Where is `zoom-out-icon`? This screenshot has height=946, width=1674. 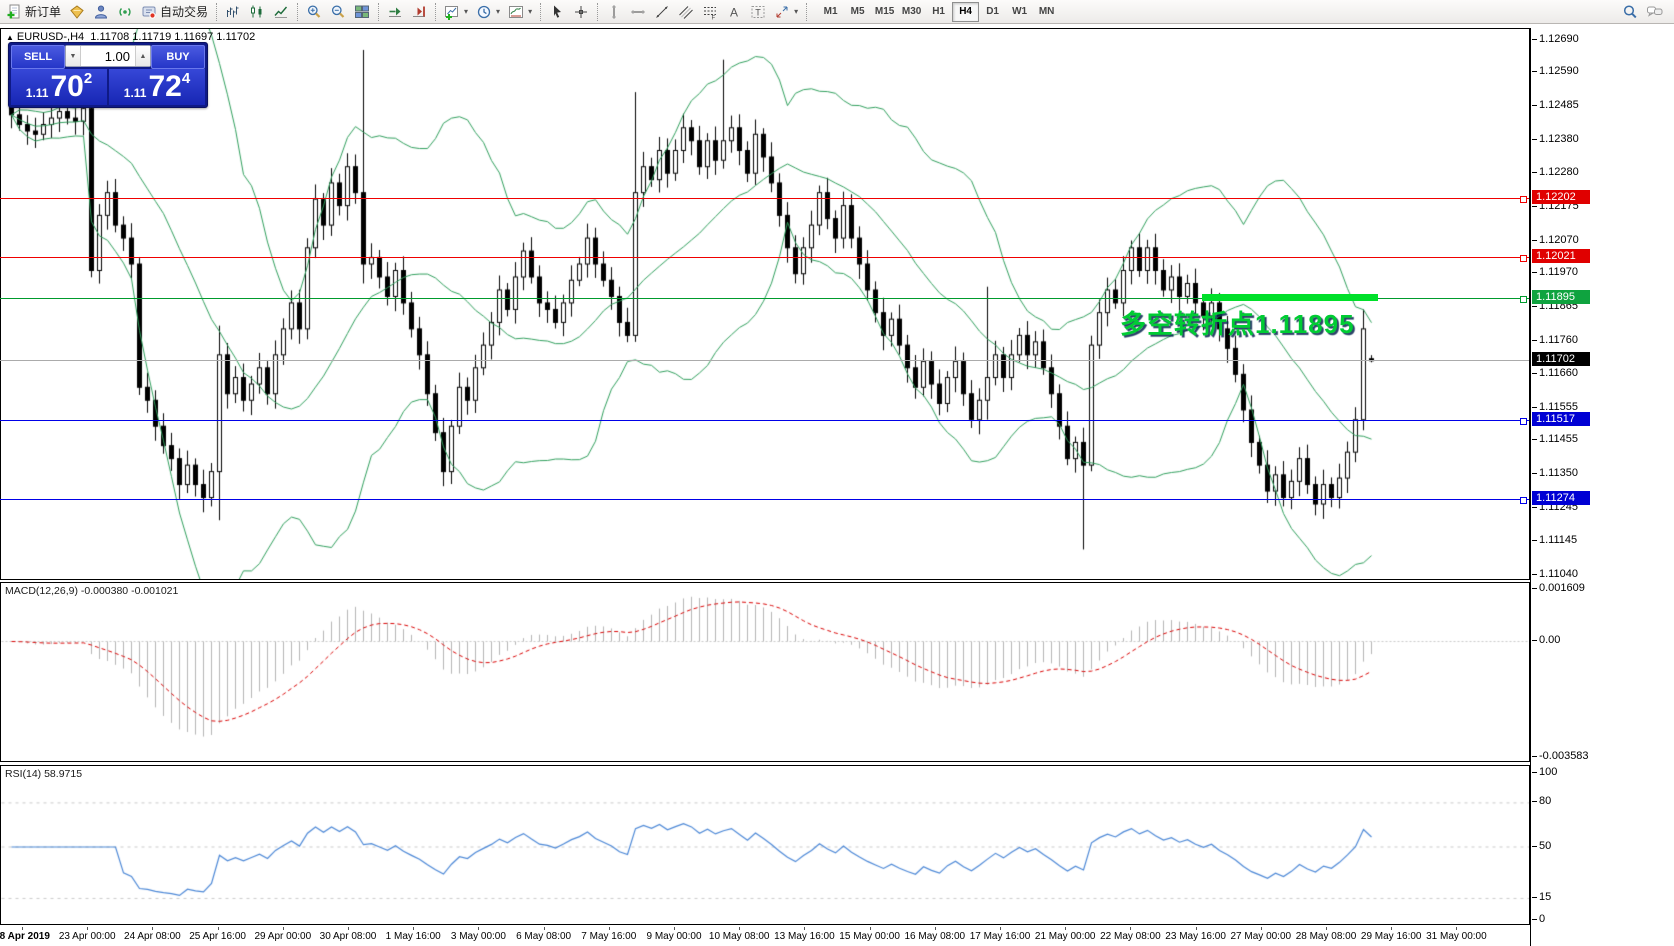
zoom-out-icon is located at coordinates (338, 12).